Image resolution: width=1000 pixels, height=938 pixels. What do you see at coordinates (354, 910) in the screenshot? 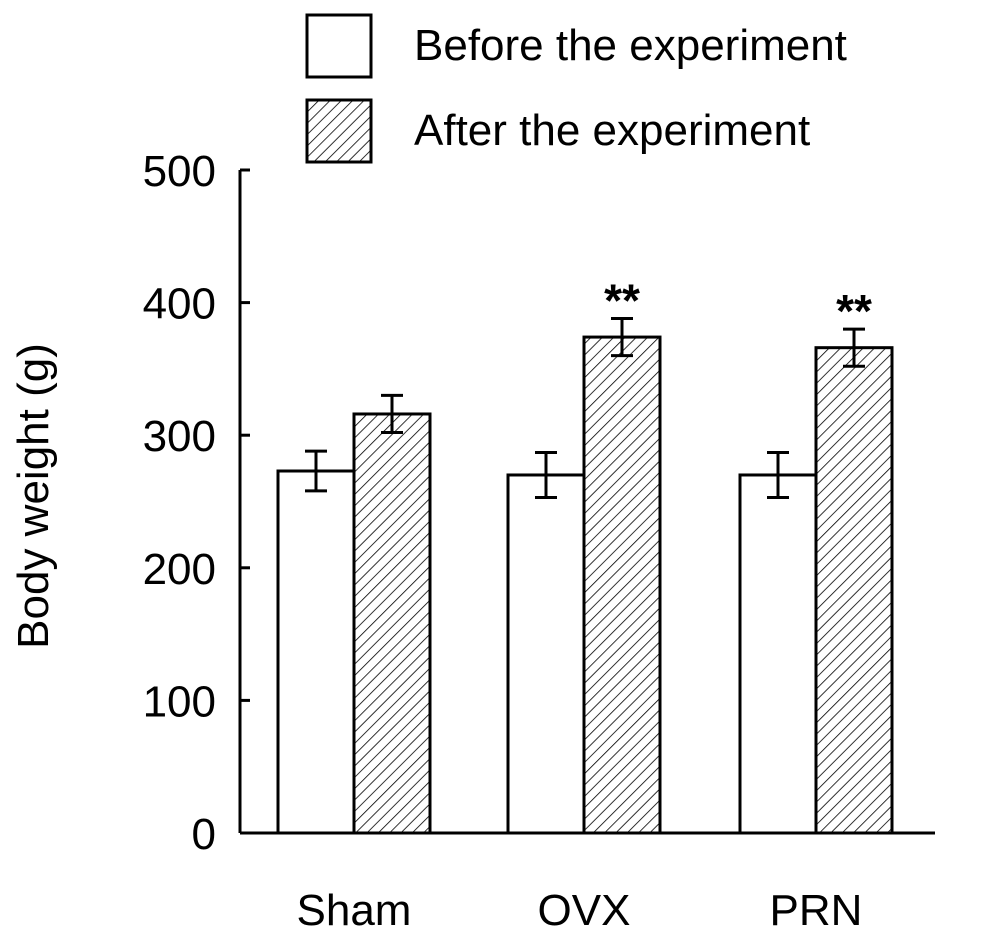
I see `x-tick-label: Sham` at bounding box center [354, 910].